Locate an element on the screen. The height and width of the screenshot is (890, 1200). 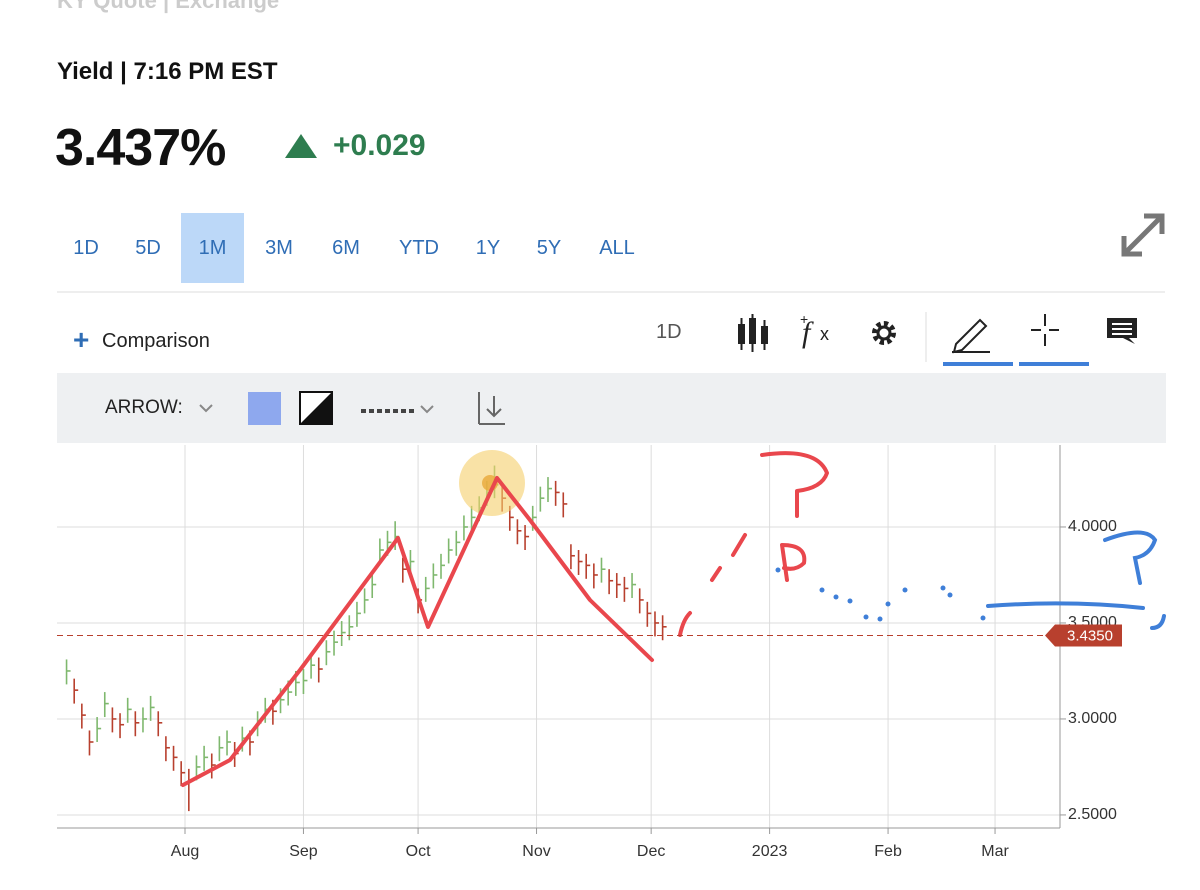
hand-dots is located at coordinates (880, 594).